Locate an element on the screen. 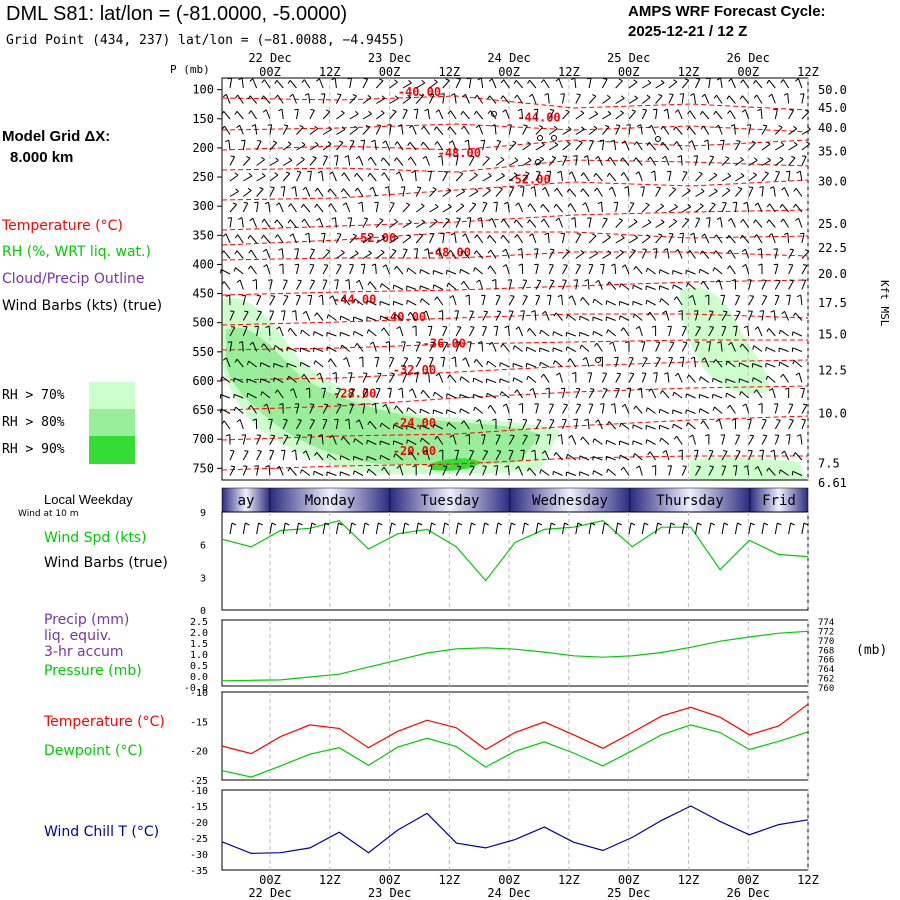 Image resolution: width=900 pixels, height=900 pixels. wind-speed-panel-frame is located at coordinates (515, 561).